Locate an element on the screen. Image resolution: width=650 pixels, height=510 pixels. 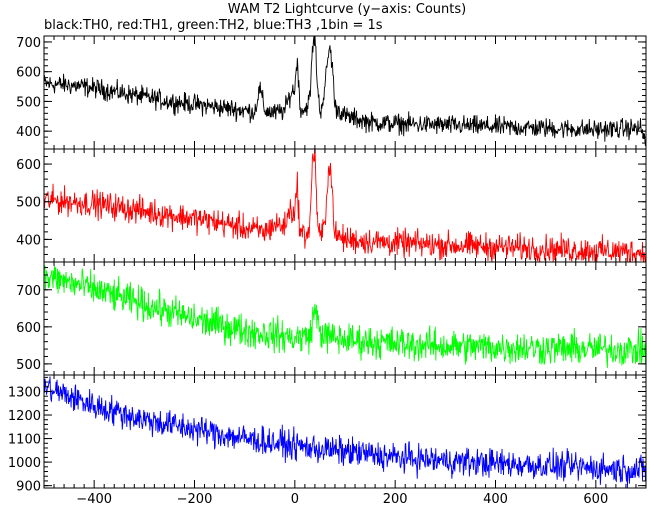
x-tick-label: −200 is located at coordinates (195, 498).